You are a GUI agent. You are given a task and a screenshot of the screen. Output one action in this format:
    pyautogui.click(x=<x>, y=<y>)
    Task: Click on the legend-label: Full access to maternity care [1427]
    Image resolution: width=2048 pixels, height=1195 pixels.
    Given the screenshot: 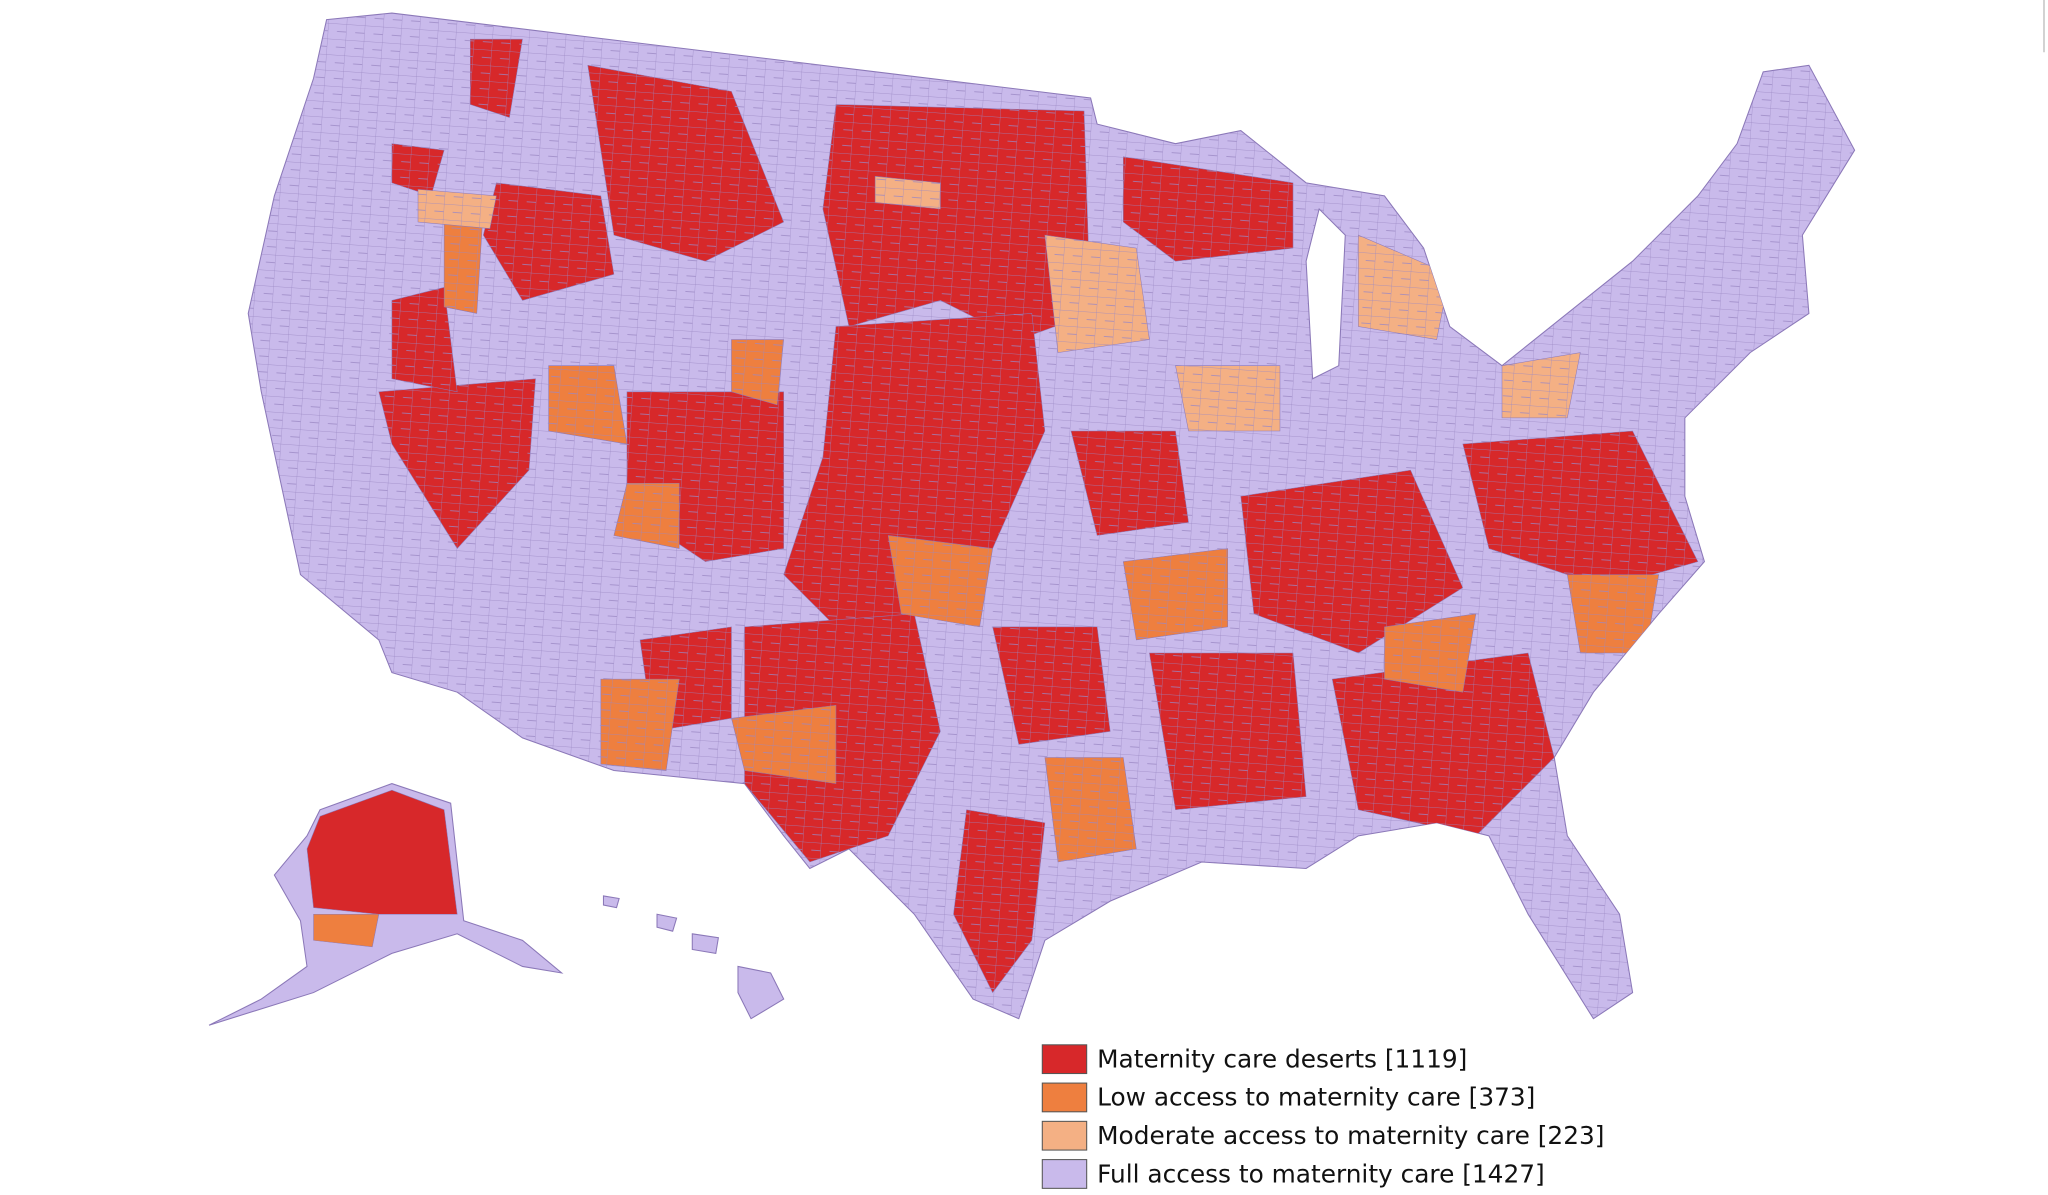 What is the action you would take?
    pyautogui.click(x=1321, y=1173)
    